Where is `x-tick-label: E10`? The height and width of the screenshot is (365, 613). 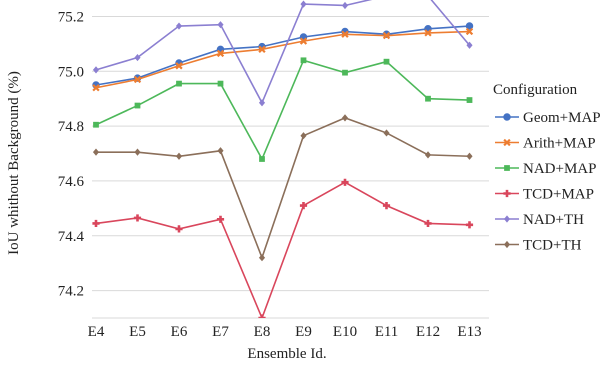
x-tick-label: E10 is located at coordinates (345, 332).